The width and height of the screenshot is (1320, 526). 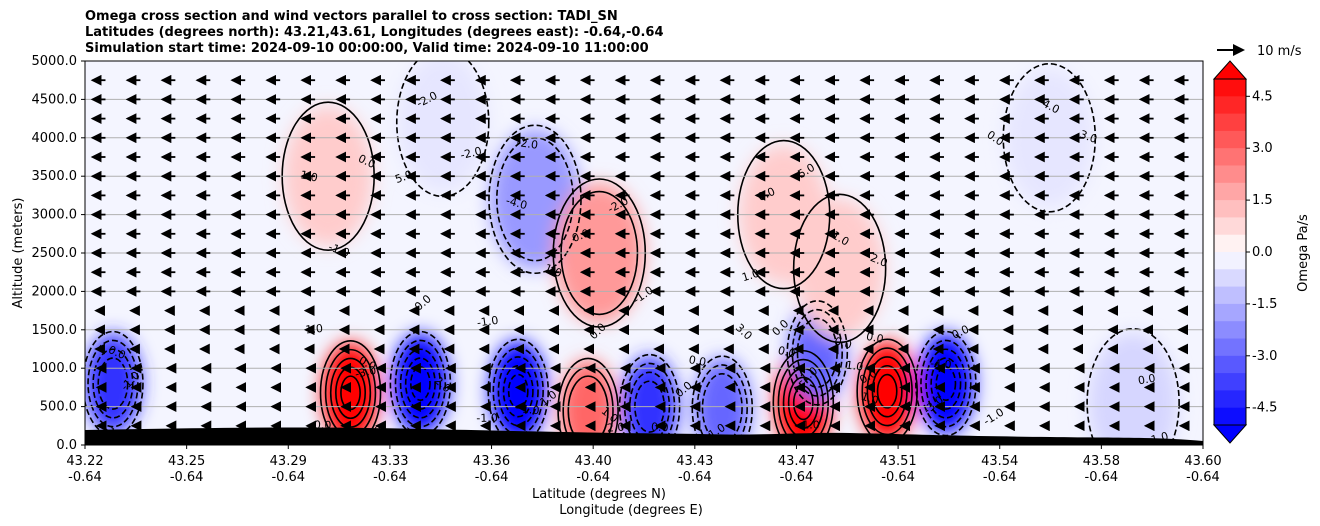 What do you see at coordinates (1230, 434) in the screenshot?
I see `colorbar-extend-bottom` at bounding box center [1230, 434].